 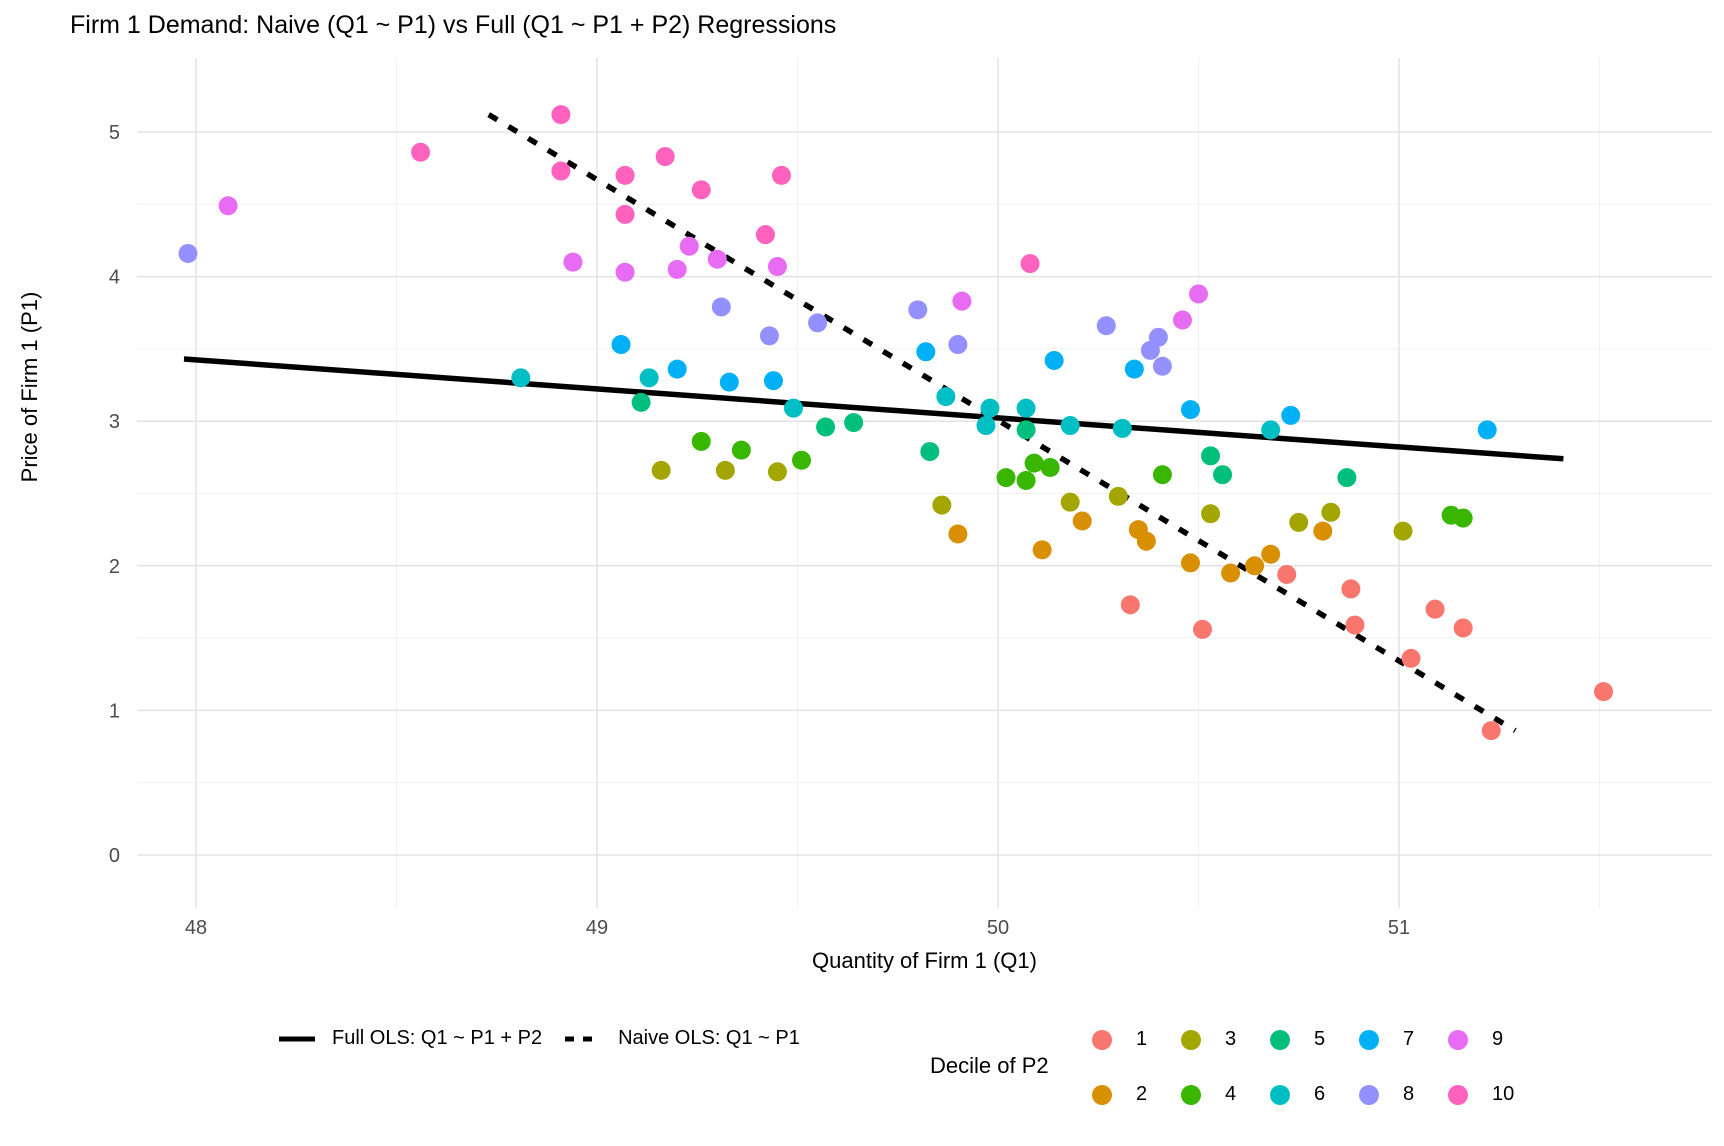 I want to click on color-legend: 1 2 3 4 5 6 7 8 9 10, so click(x=1314, y=1067).